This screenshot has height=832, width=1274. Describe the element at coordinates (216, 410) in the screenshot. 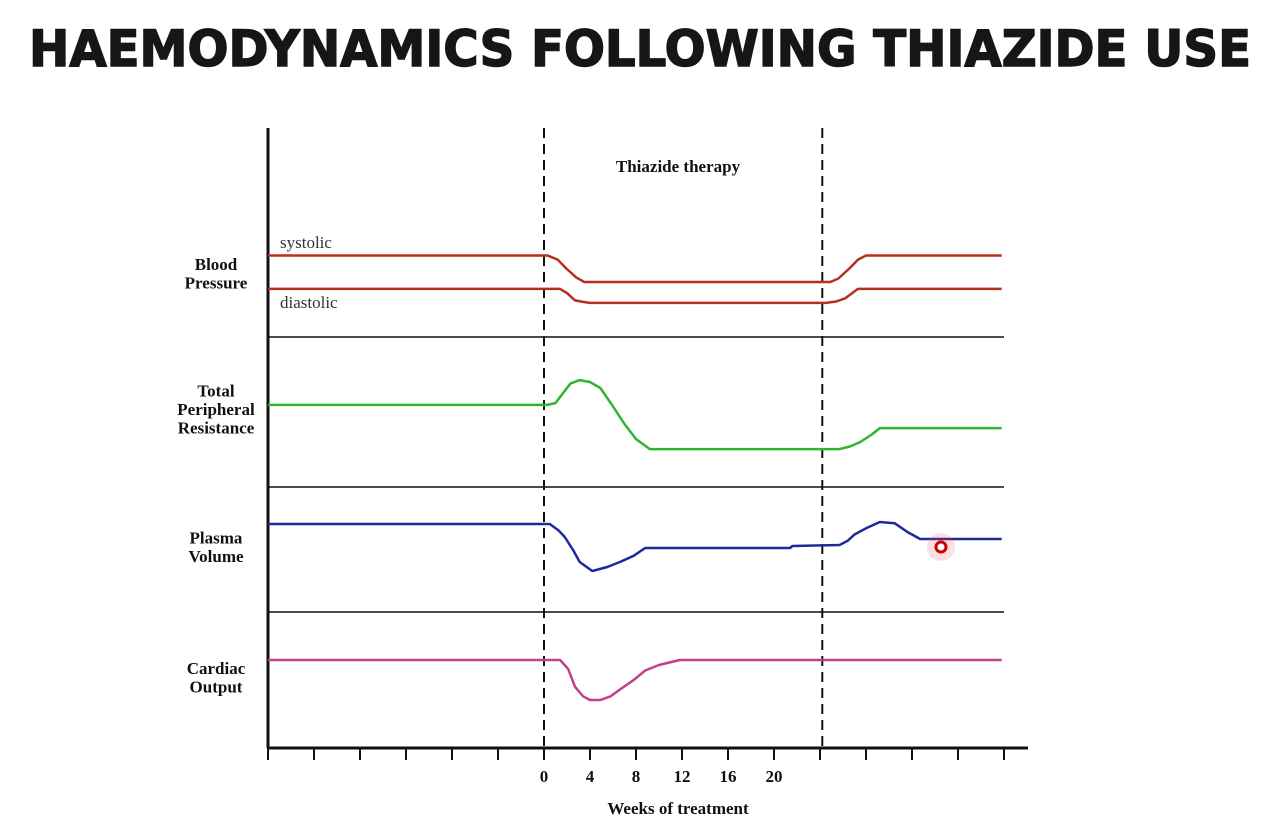

I see `panel-label-total-peripheral-resistance: Total Peripheral Resistance` at that location.